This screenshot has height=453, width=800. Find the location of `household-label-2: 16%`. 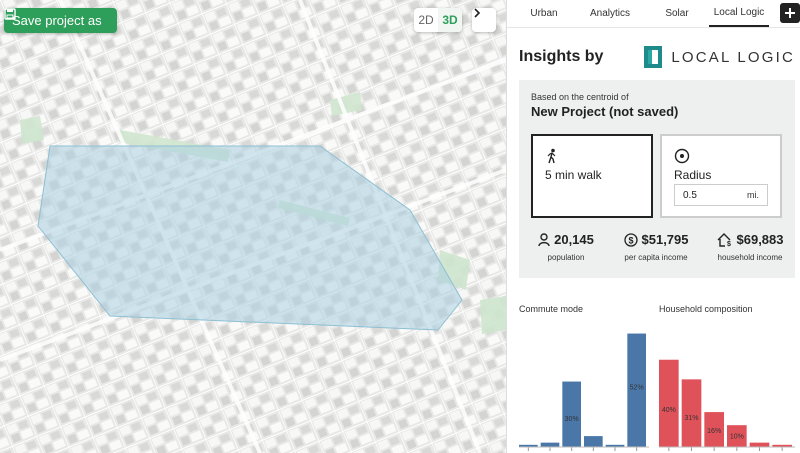

household-label-2: 16% is located at coordinates (714, 431).